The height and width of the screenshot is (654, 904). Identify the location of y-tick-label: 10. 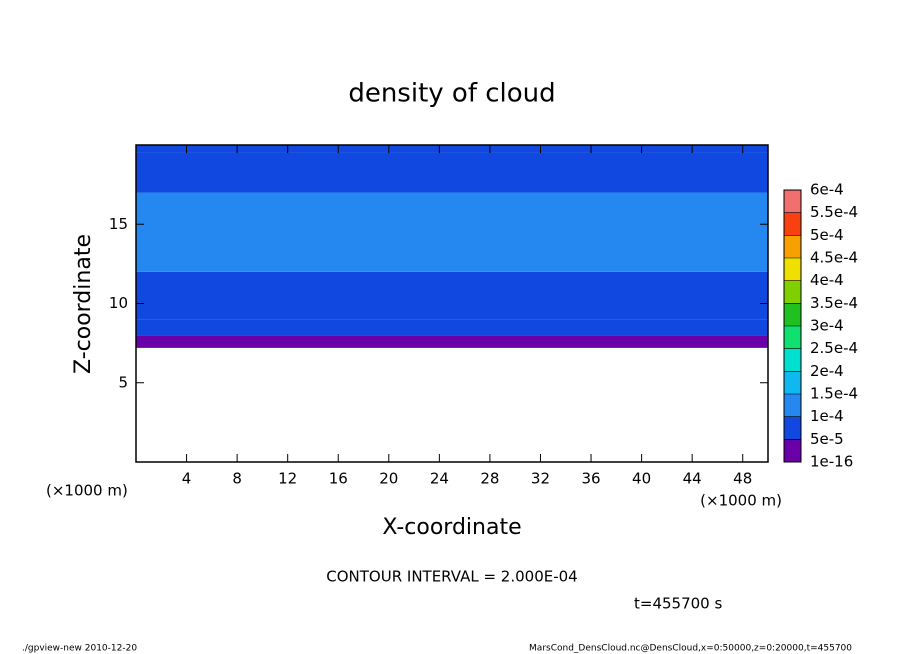
(118, 303).